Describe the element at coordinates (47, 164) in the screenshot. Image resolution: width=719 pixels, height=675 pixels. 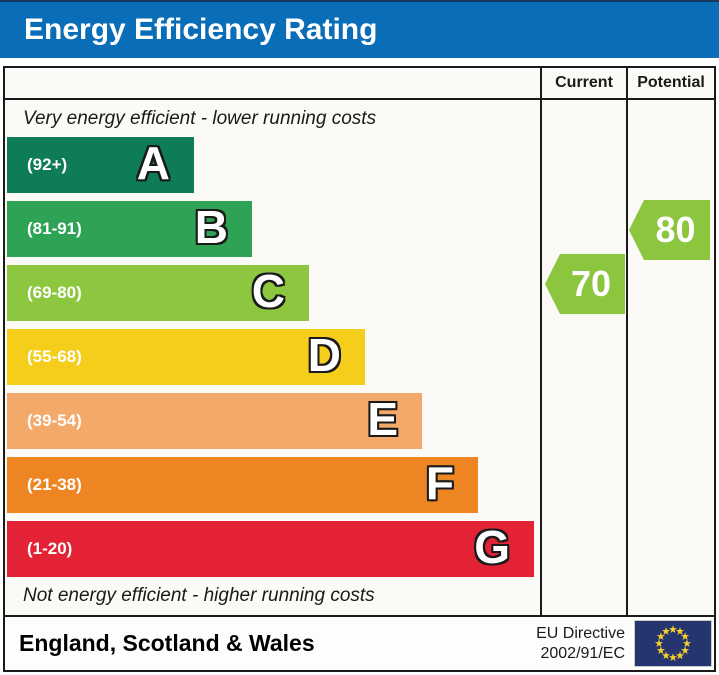
I see `band-range-label: (92+)` at that location.